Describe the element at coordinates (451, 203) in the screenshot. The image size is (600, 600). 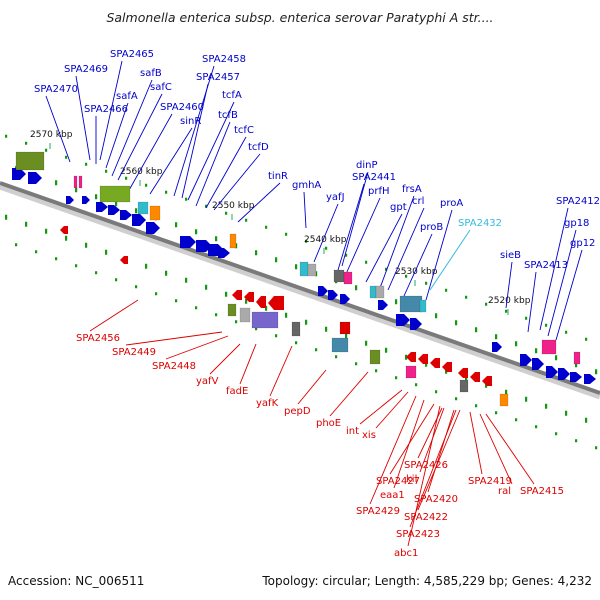
I see `gene-label: proA` at that location.